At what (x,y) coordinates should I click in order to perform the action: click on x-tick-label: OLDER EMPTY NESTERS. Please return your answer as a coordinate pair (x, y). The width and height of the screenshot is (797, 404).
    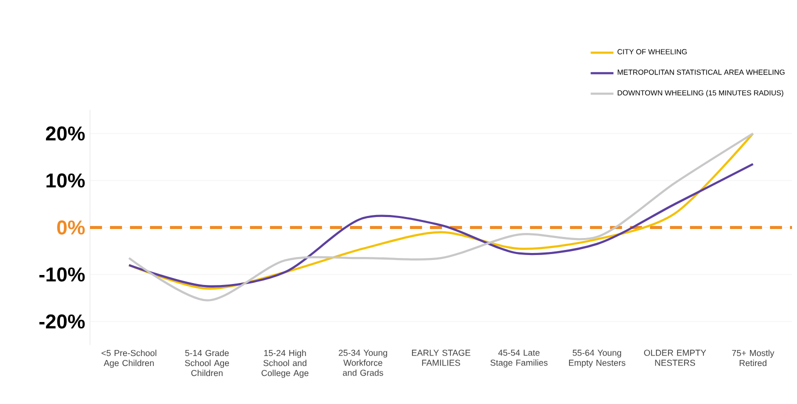
    Looking at the image, I should click on (675, 358).